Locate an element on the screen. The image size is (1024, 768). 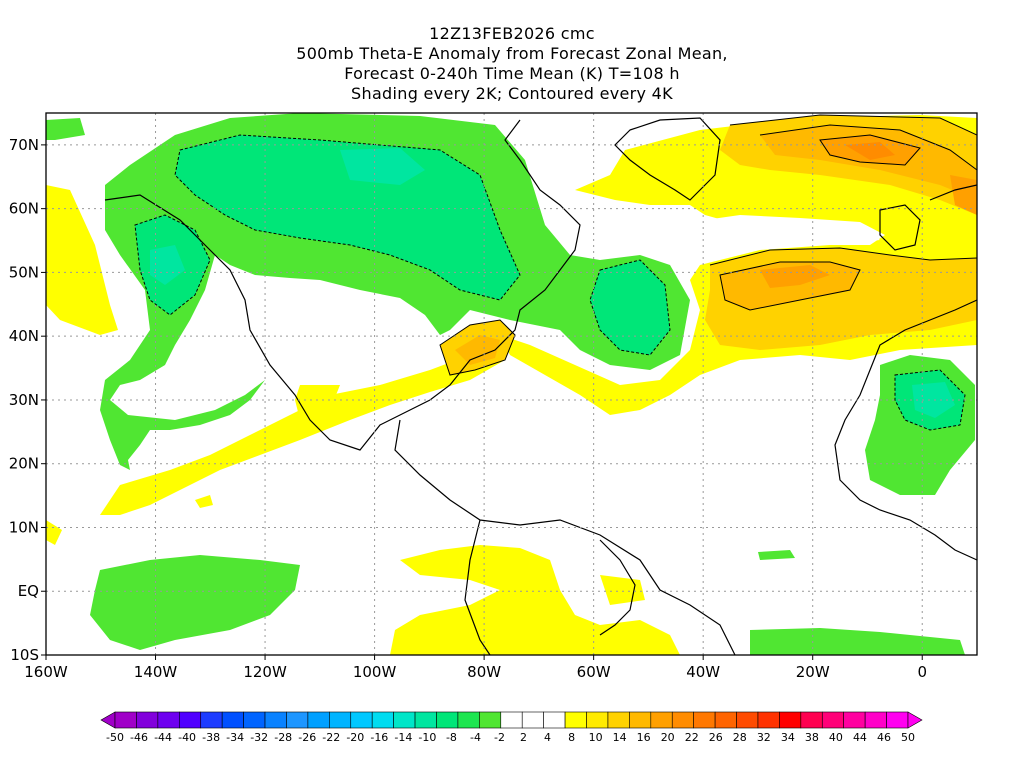
latitude-label: 10S is located at coordinates (24, 655).